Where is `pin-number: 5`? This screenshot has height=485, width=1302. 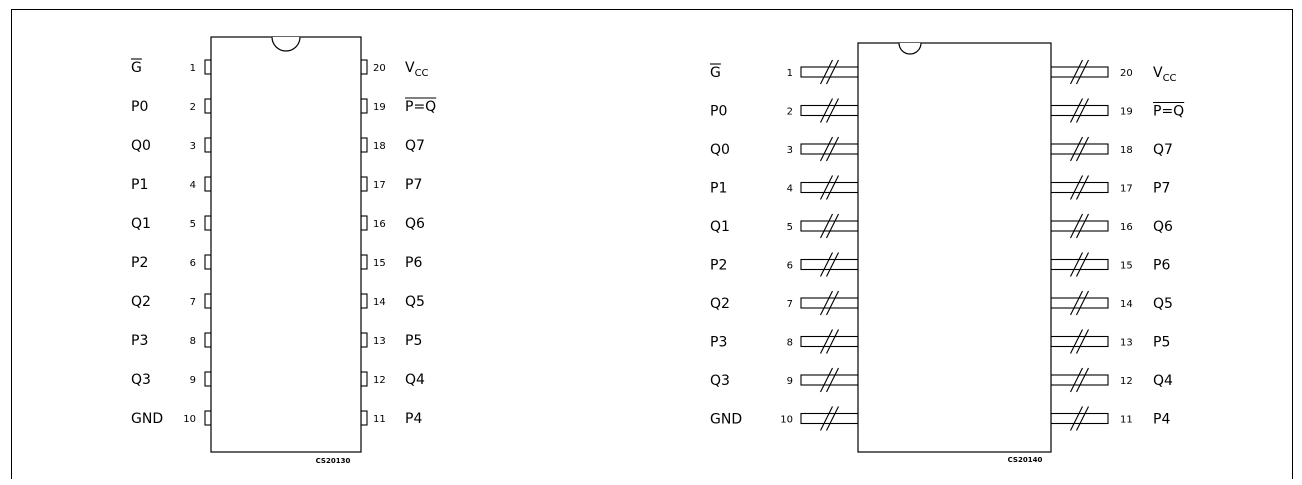
pin-number: 5 is located at coordinates (790, 227).